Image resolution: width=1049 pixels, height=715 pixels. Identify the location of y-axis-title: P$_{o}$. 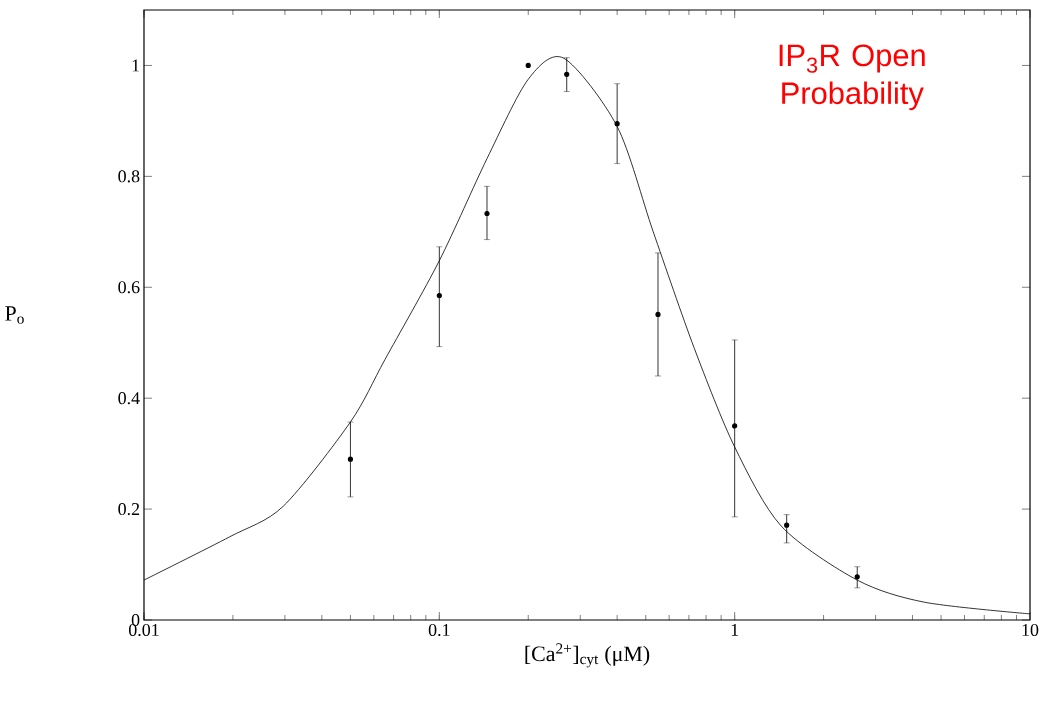
(14, 315).